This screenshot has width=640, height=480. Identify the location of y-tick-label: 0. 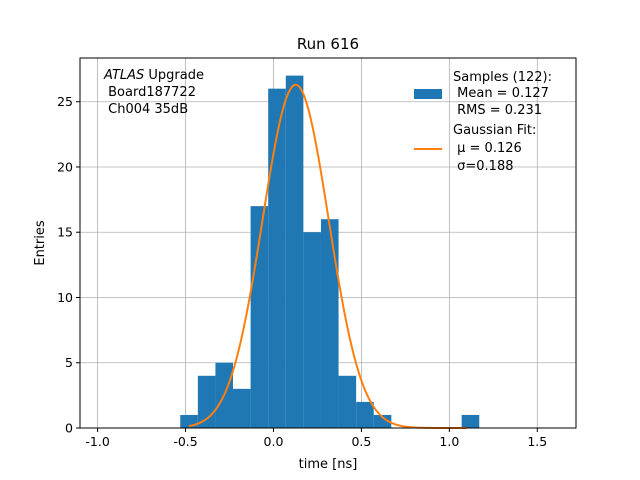
(69, 428).